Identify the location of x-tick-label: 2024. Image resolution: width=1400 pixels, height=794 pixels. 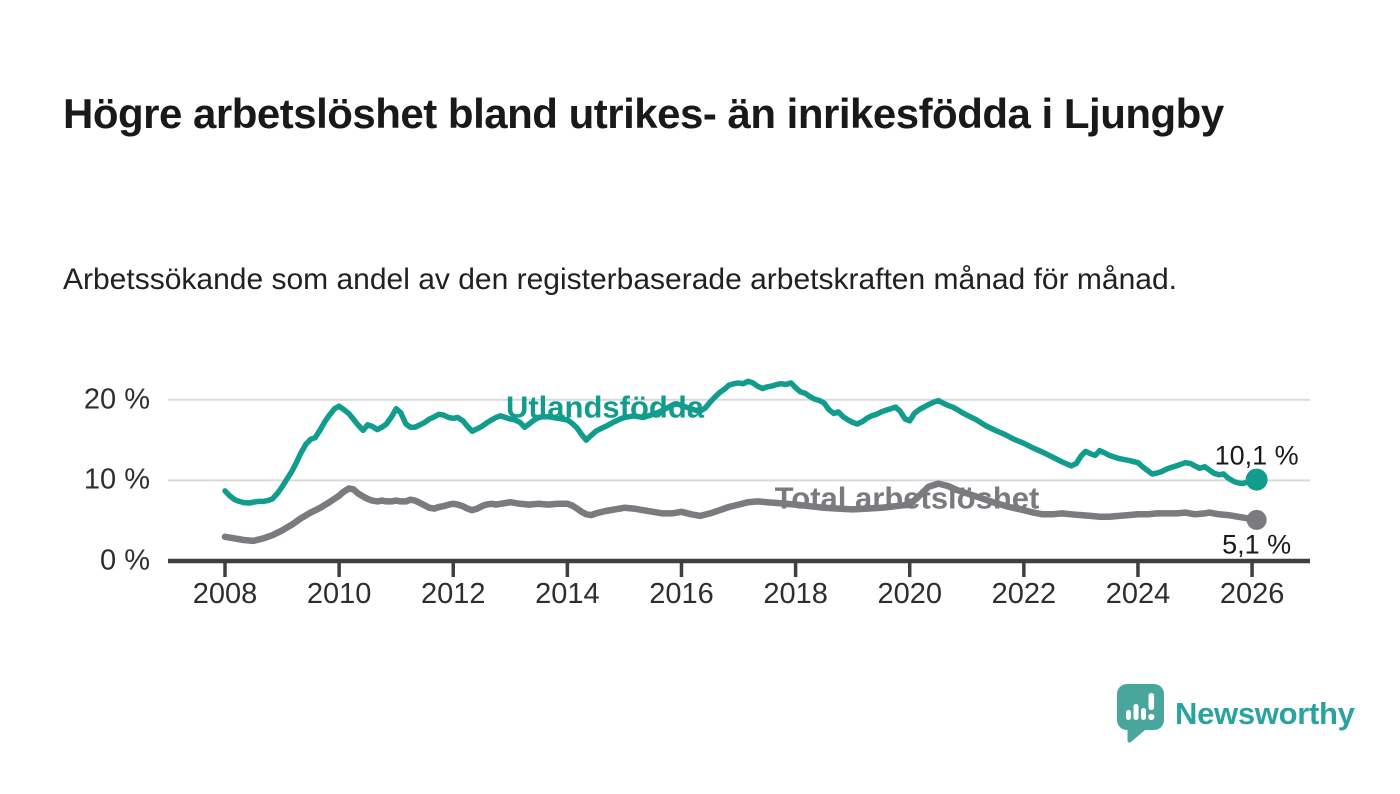
(1138, 594).